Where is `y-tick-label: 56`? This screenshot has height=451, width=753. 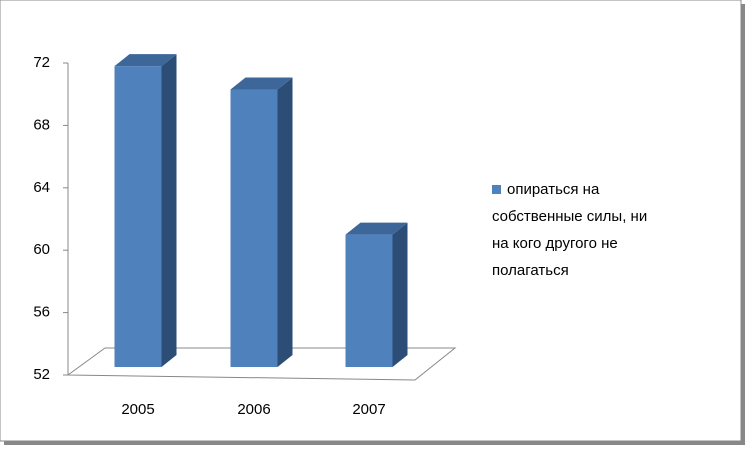 y-tick-label: 56 is located at coordinates (41, 312).